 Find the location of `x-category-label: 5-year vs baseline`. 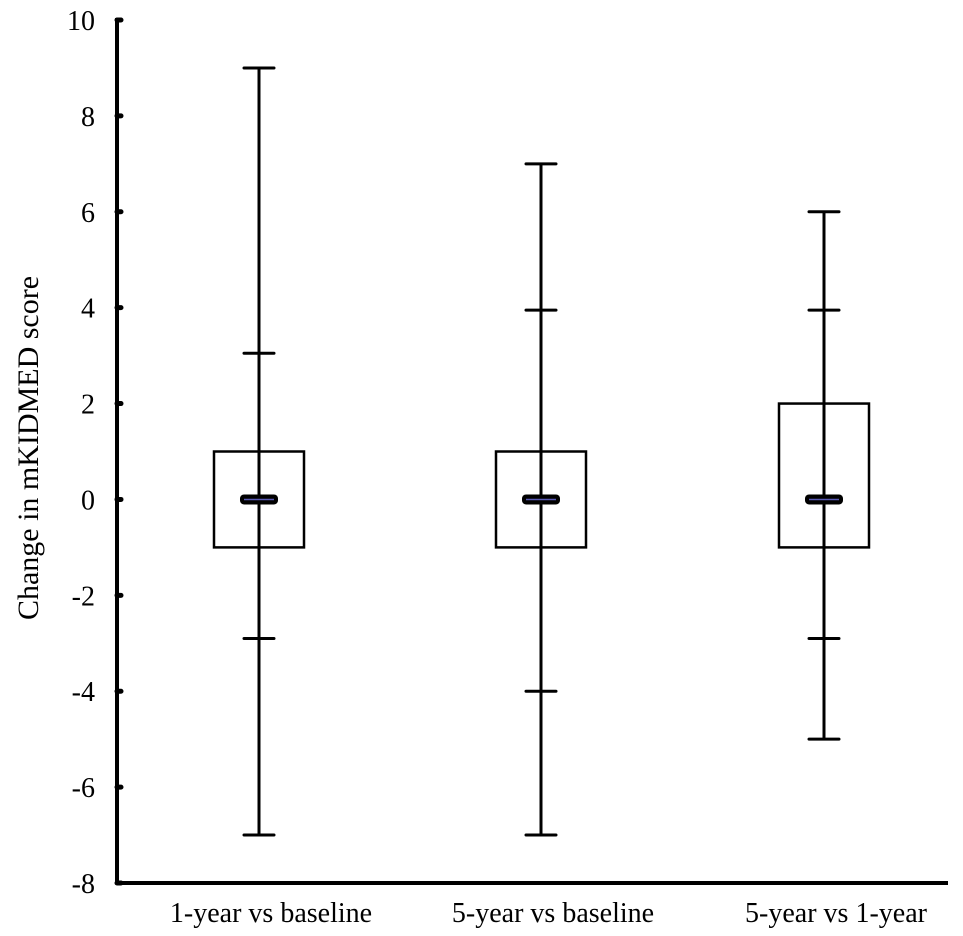

x-category-label: 5-year vs baseline is located at coordinates (553, 913).